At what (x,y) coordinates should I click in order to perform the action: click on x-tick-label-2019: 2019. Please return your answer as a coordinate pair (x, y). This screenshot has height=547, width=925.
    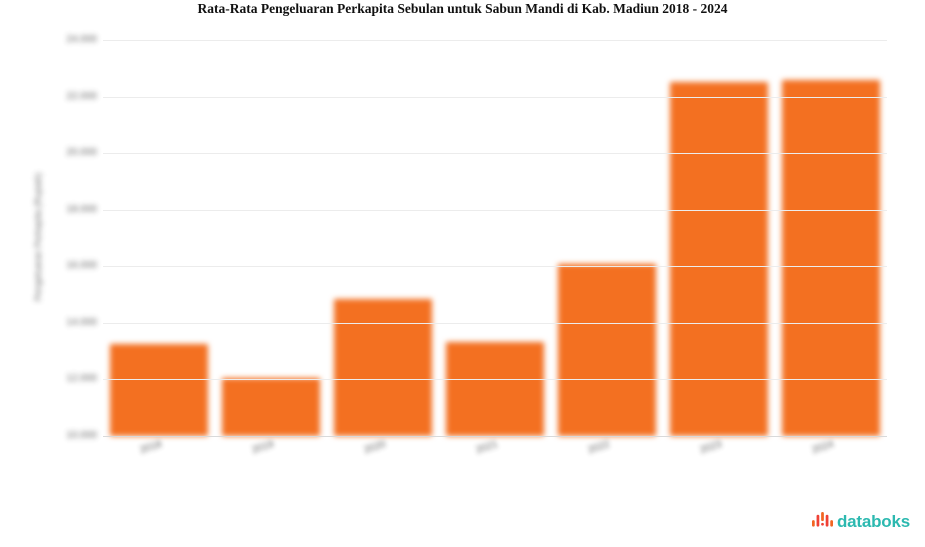
    Looking at the image, I should click on (263, 447).